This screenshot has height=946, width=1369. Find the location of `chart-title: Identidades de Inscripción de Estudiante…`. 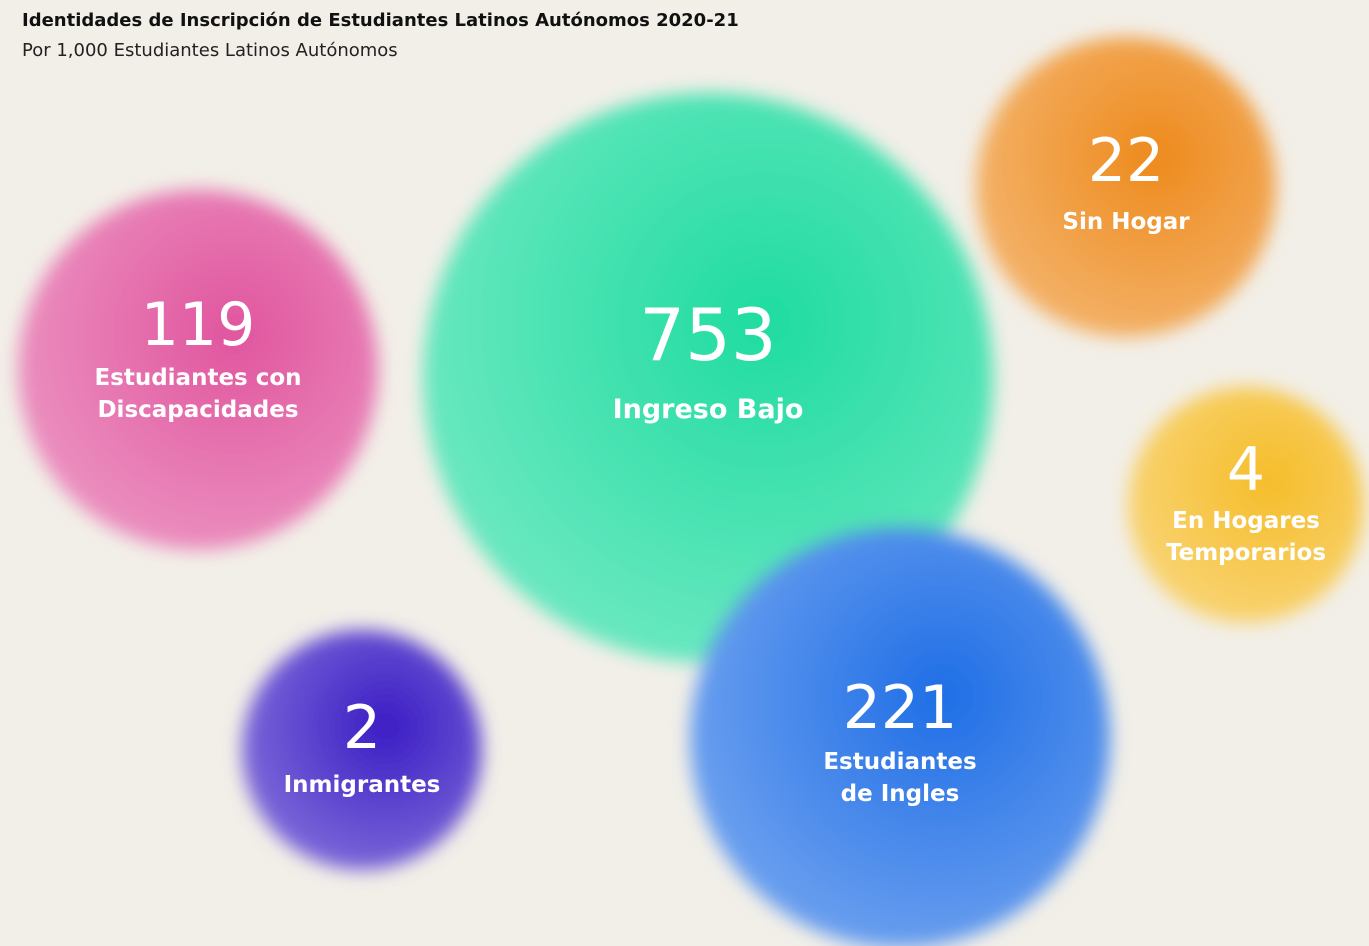

chart-title: Identidades de Inscripción de Estudiante… is located at coordinates (380, 20).